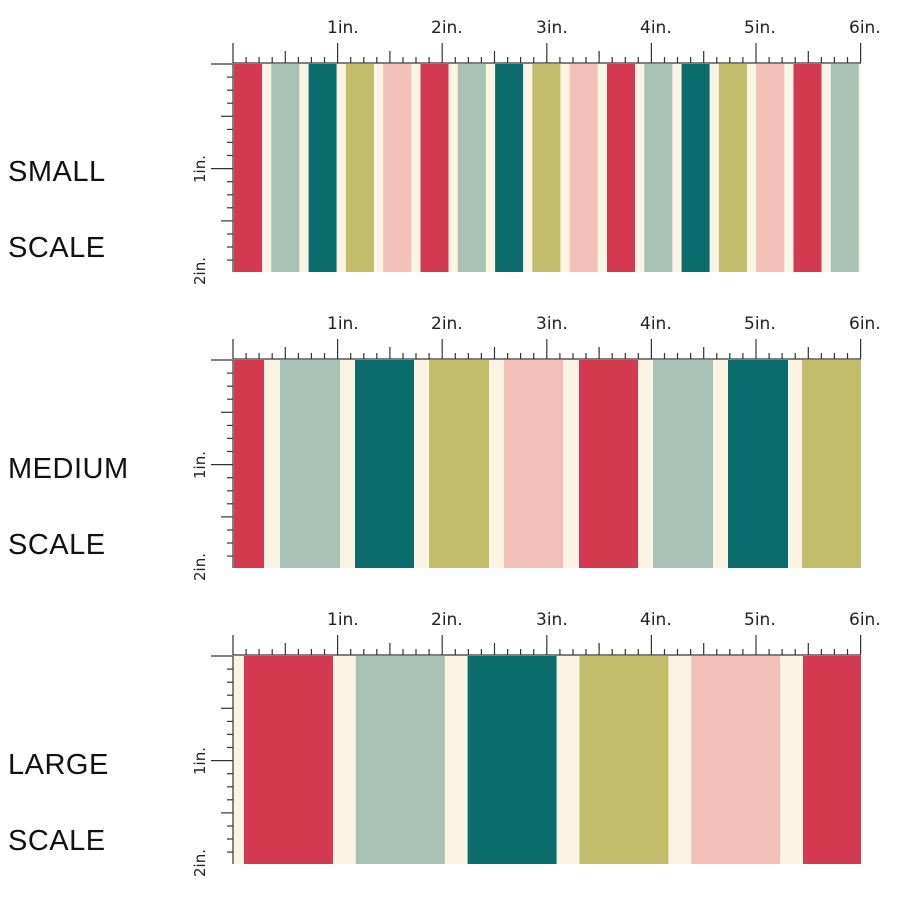 This screenshot has height=900, width=900. I want to click on large-scale-label: LARGE SCALE, so click(58, 803).